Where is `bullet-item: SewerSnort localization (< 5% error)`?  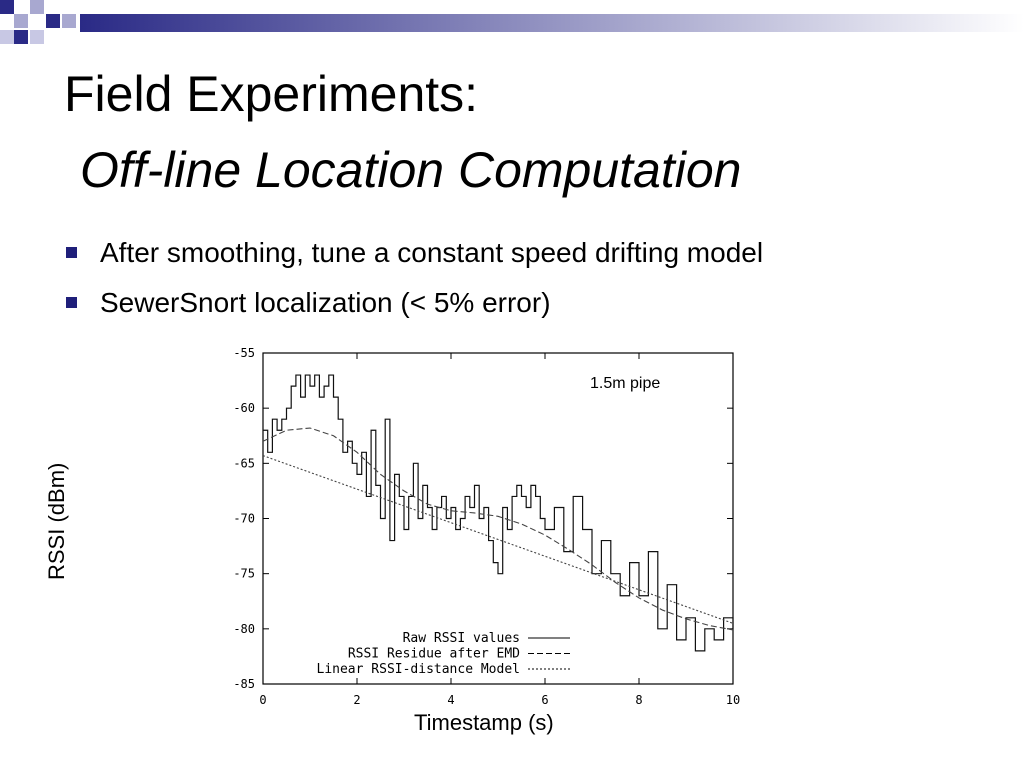
bullet-item: SewerSnort localization (< 5% error) is located at coordinates (413, 303).